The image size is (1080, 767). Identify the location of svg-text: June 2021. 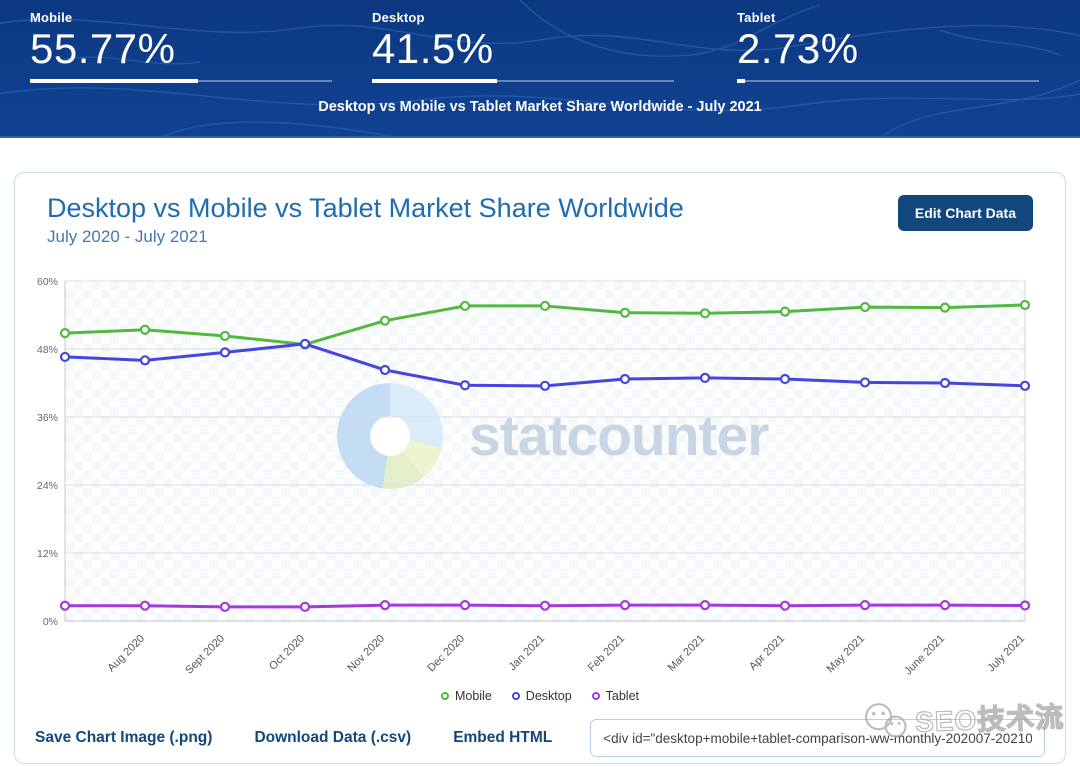
(924, 655).